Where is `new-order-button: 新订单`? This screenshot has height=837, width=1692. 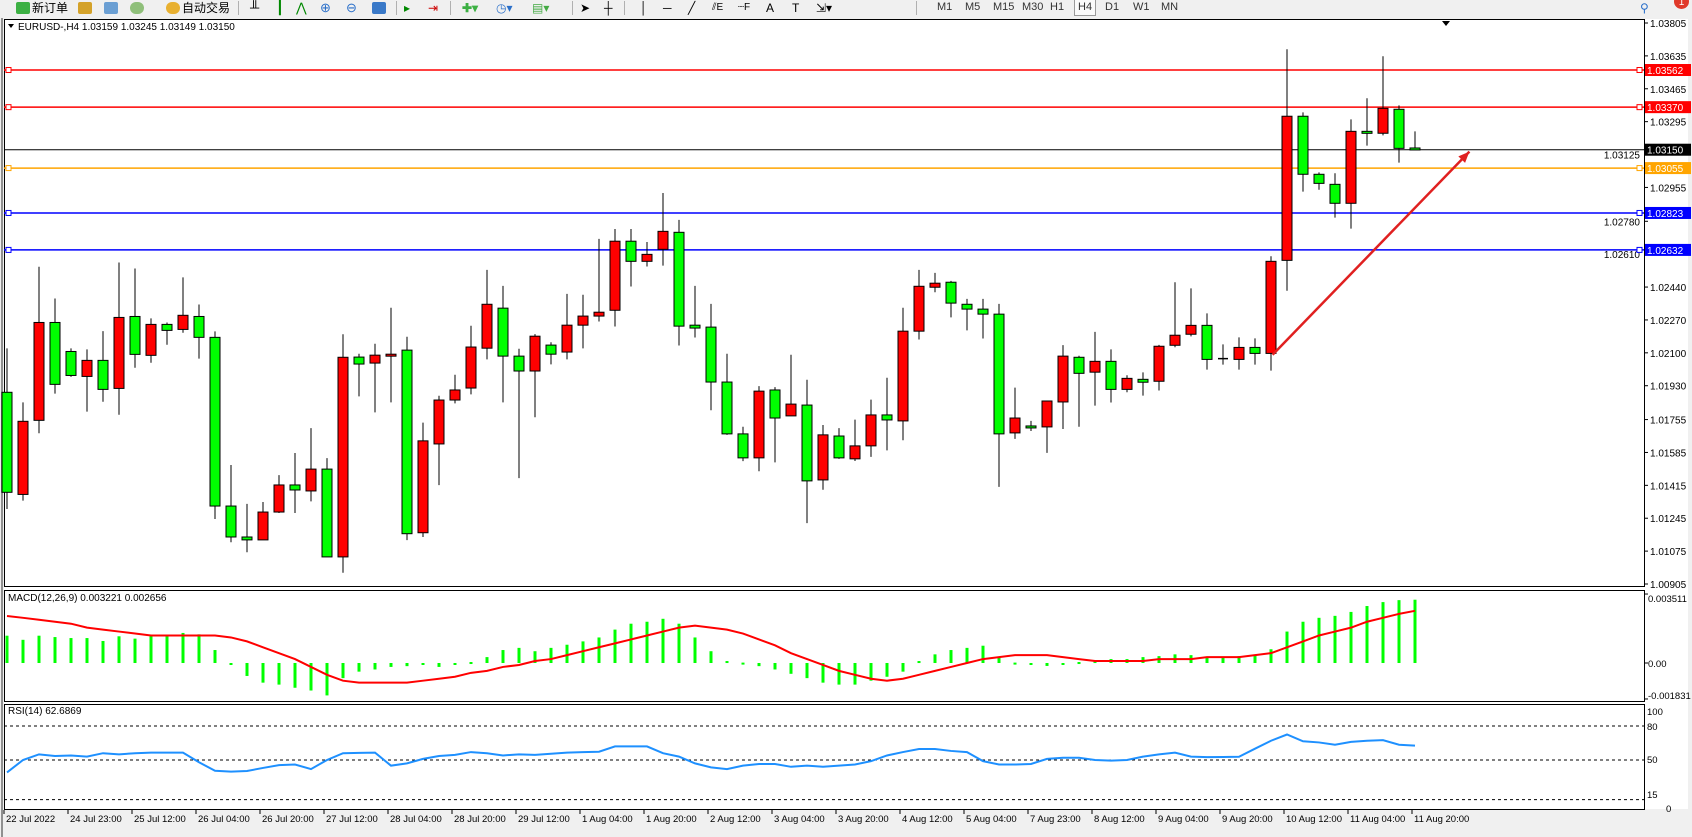
new-order-button: 新订单 is located at coordinates (42, 8).